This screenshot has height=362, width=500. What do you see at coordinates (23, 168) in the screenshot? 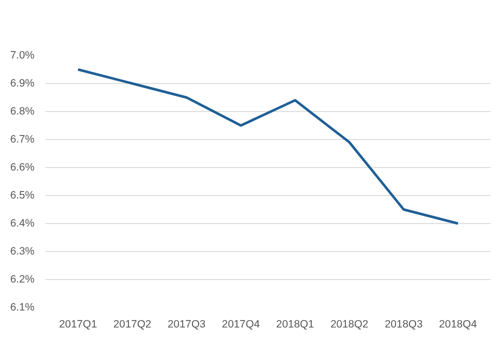
I see `y-tick-label: 6.6%` at bounding box center [23, 168].